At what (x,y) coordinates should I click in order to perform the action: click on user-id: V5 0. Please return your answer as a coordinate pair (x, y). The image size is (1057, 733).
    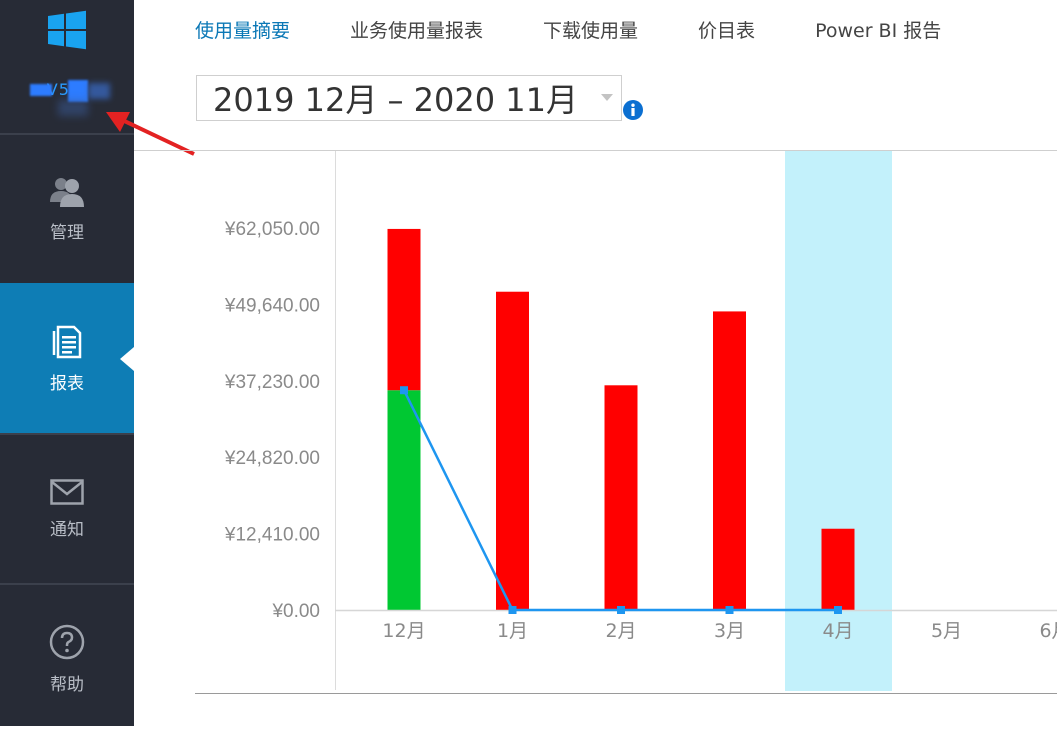
    Looking at the image, I should click on (67, 89).